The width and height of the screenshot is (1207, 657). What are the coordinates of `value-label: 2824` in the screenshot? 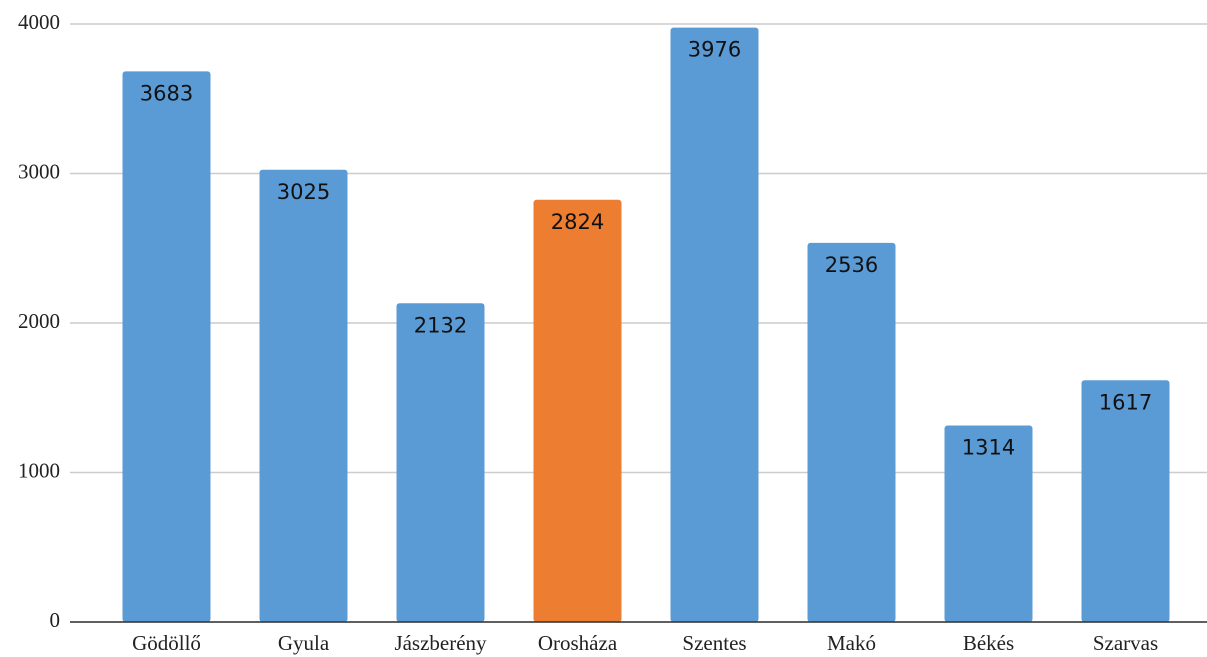 It's located at (577, 222).